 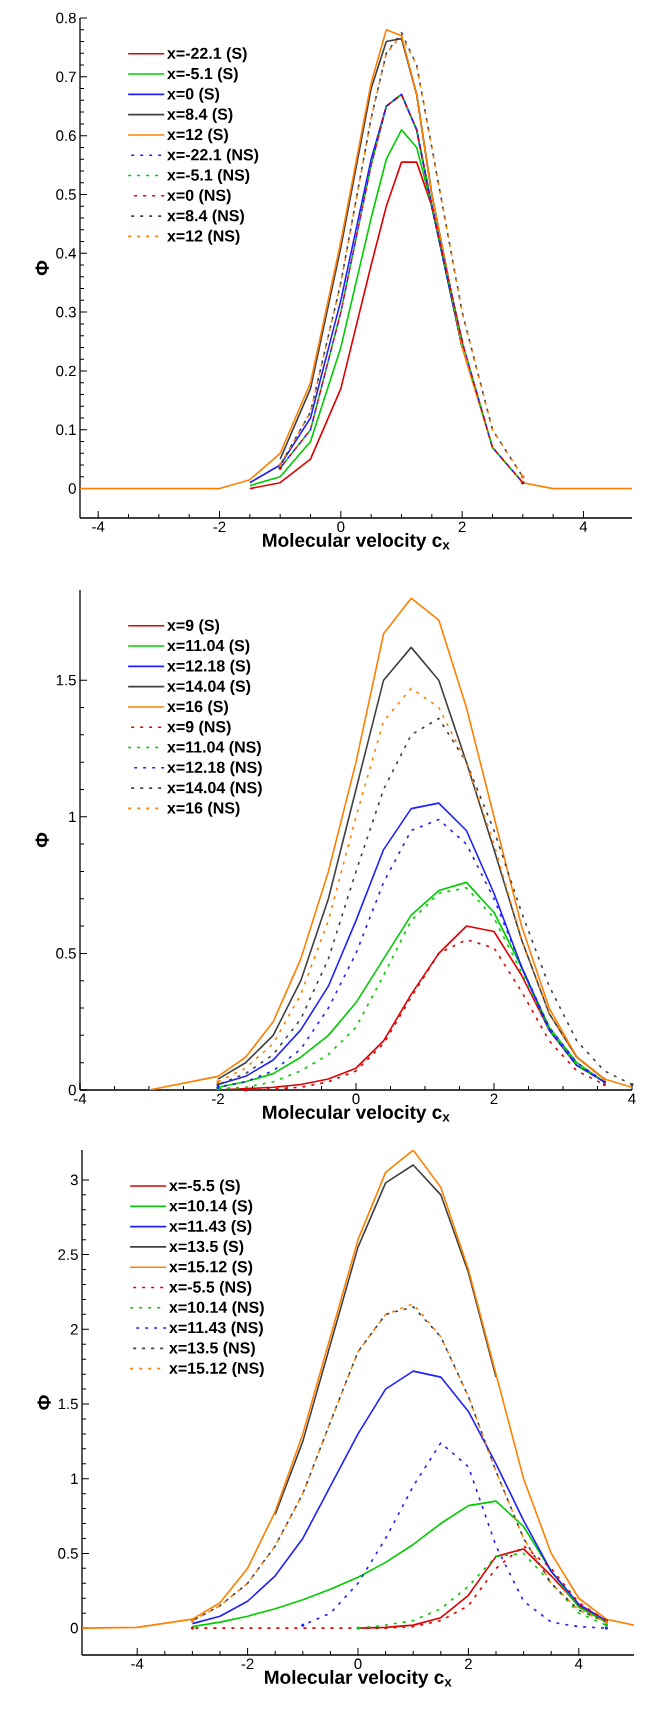 I want to click on legend-label: x=15.12 (S), so click(x=211, y=1268).